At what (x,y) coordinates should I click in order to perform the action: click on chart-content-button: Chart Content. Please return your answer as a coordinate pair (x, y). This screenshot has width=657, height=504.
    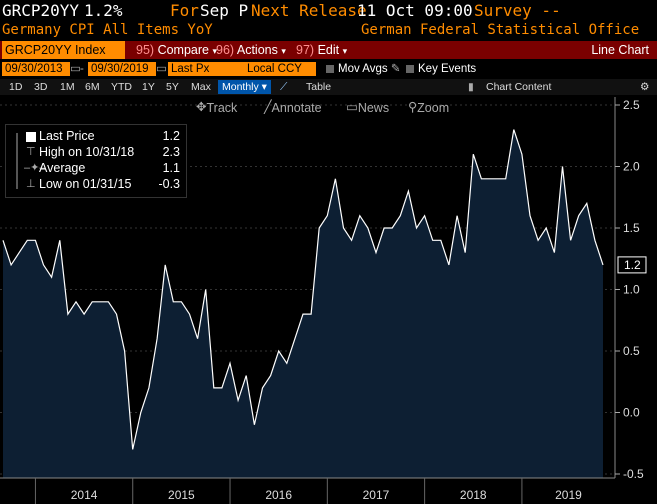
    Looking at the image, I should click on (519, 87).